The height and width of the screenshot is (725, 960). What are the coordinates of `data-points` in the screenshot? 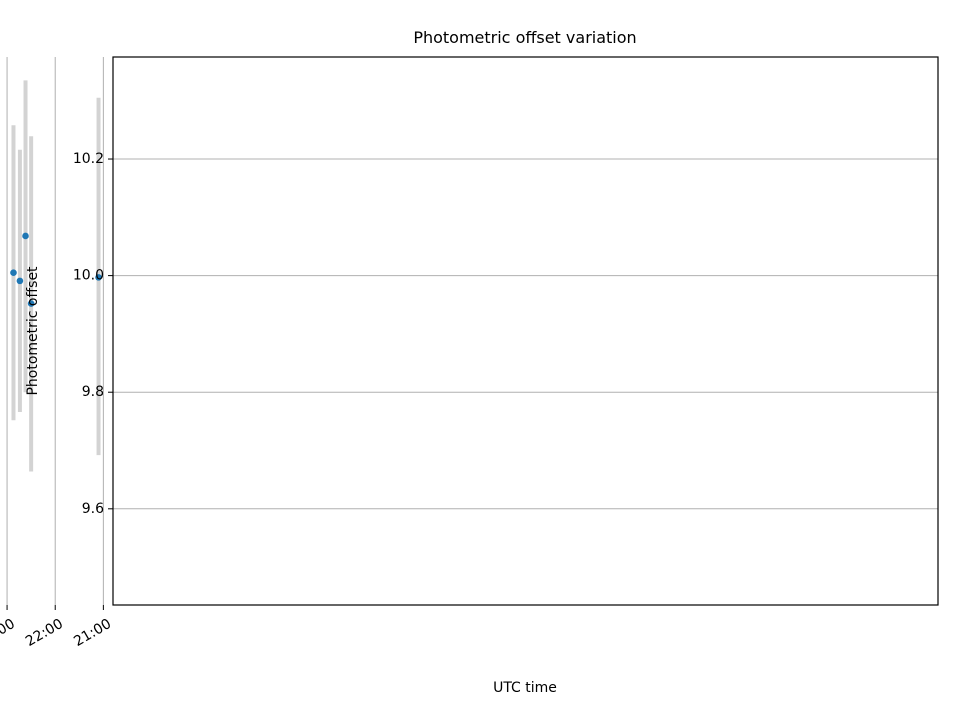 It's located at (56, 269).